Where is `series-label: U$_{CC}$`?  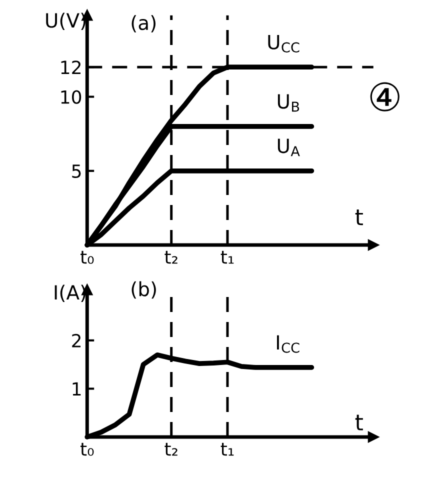 series-label: U$_{CC}$ is located at coordinates (284, 43).